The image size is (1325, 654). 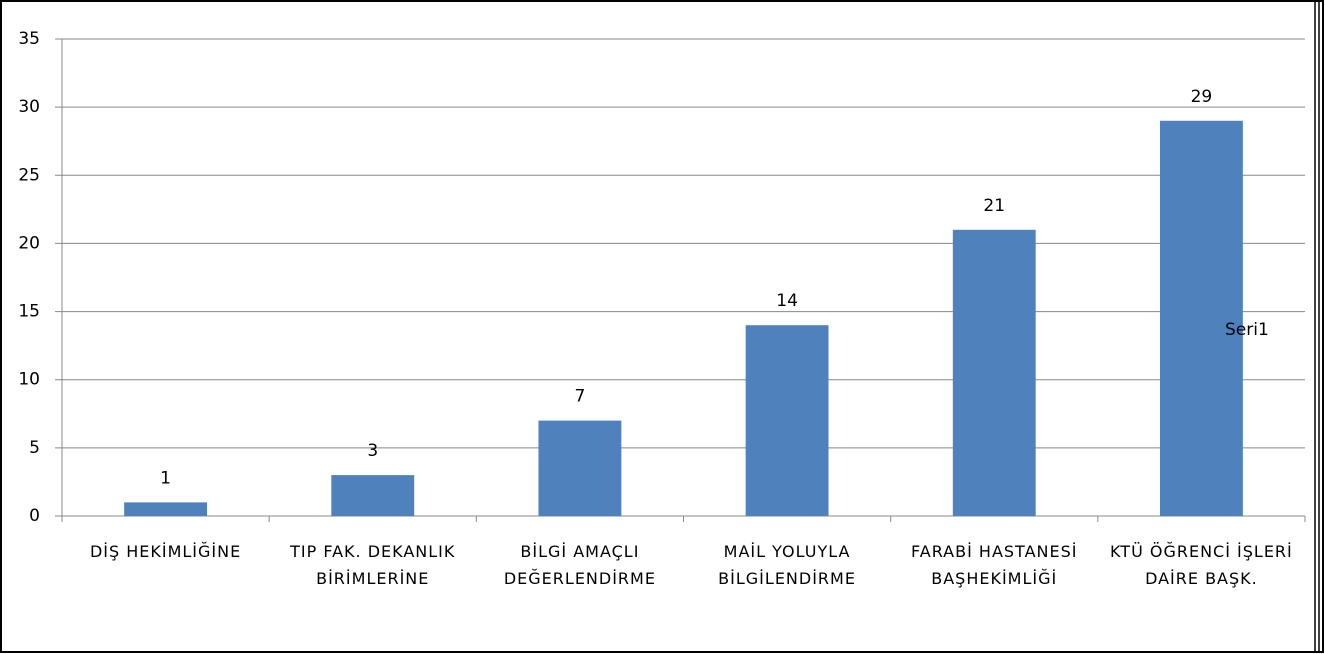 I want to click on data-label: 3, so click(x=372, y=451).